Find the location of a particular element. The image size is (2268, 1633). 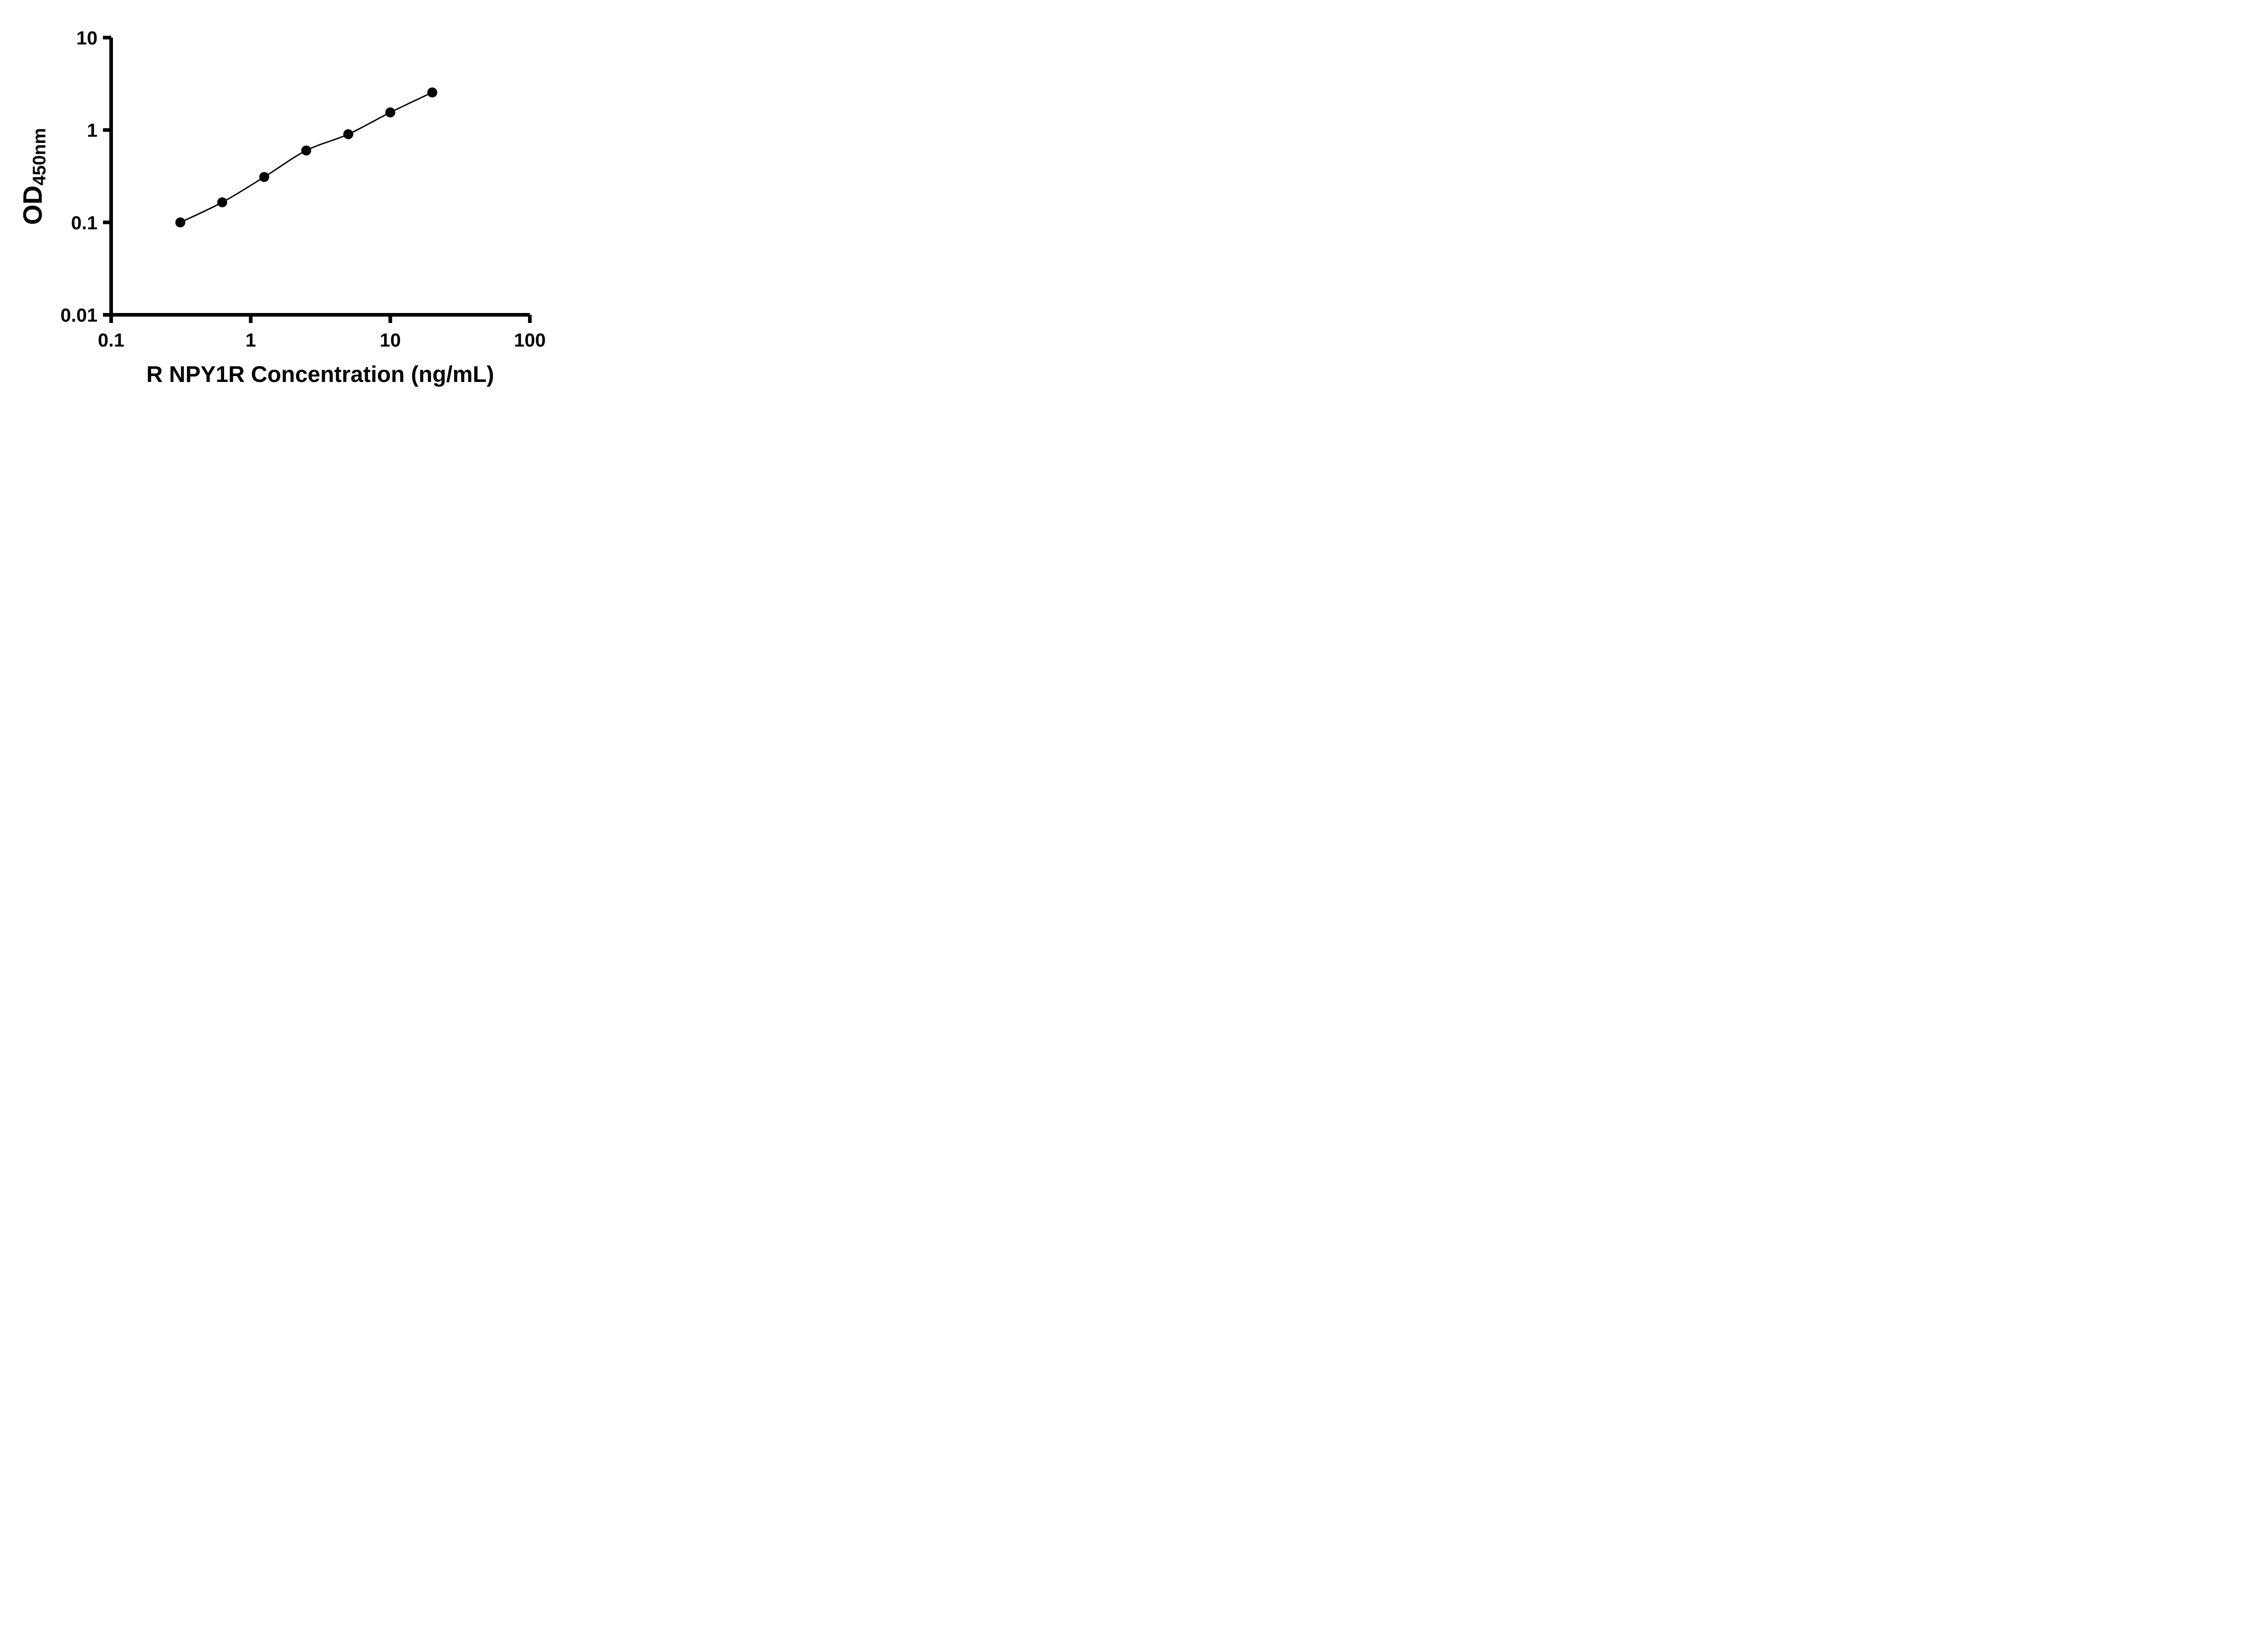

y-tick-label: 0.01 is located at coordinates (79, 315).